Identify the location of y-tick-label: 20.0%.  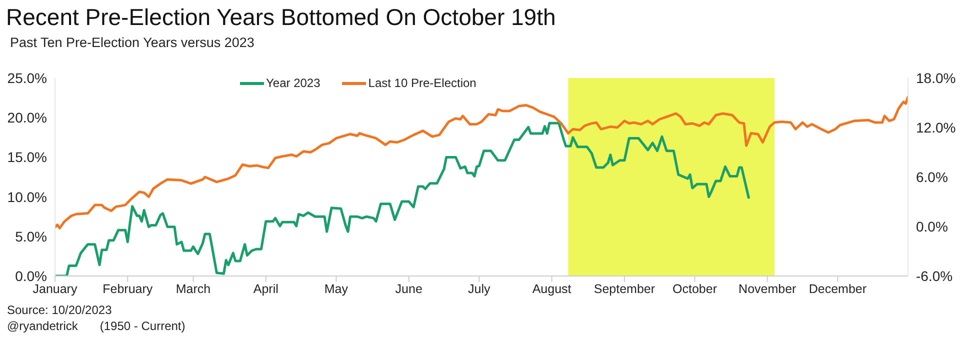
(27, 118).